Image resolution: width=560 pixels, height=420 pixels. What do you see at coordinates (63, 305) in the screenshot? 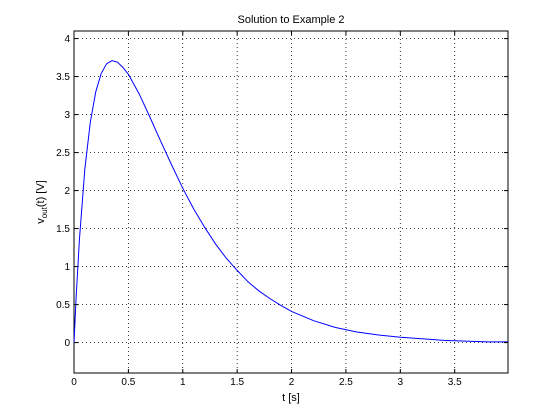
I see `y-tick-label: 0.5` at bounding box center [63, 305].